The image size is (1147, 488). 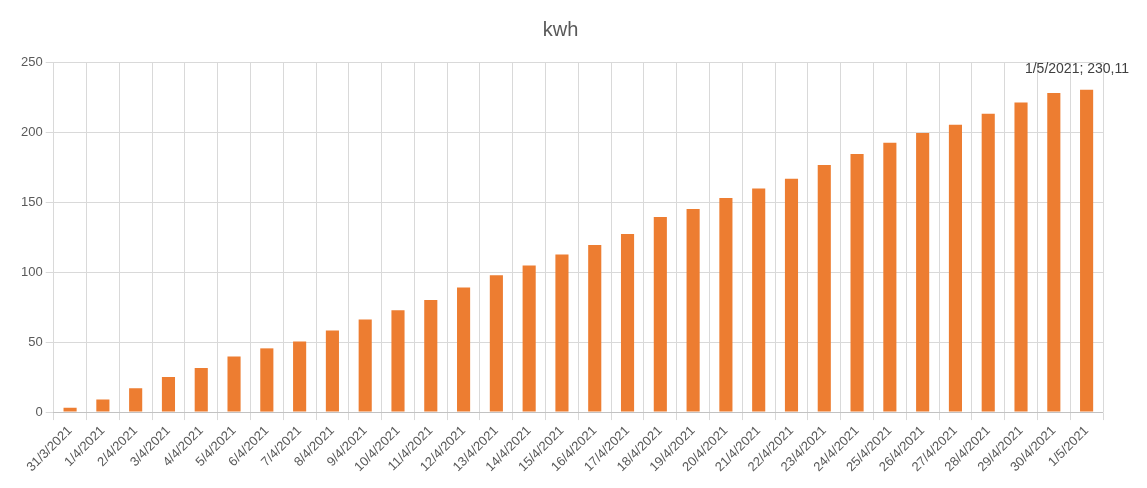 I want to click on chart-title: kwh, so click(x=560, y=28).